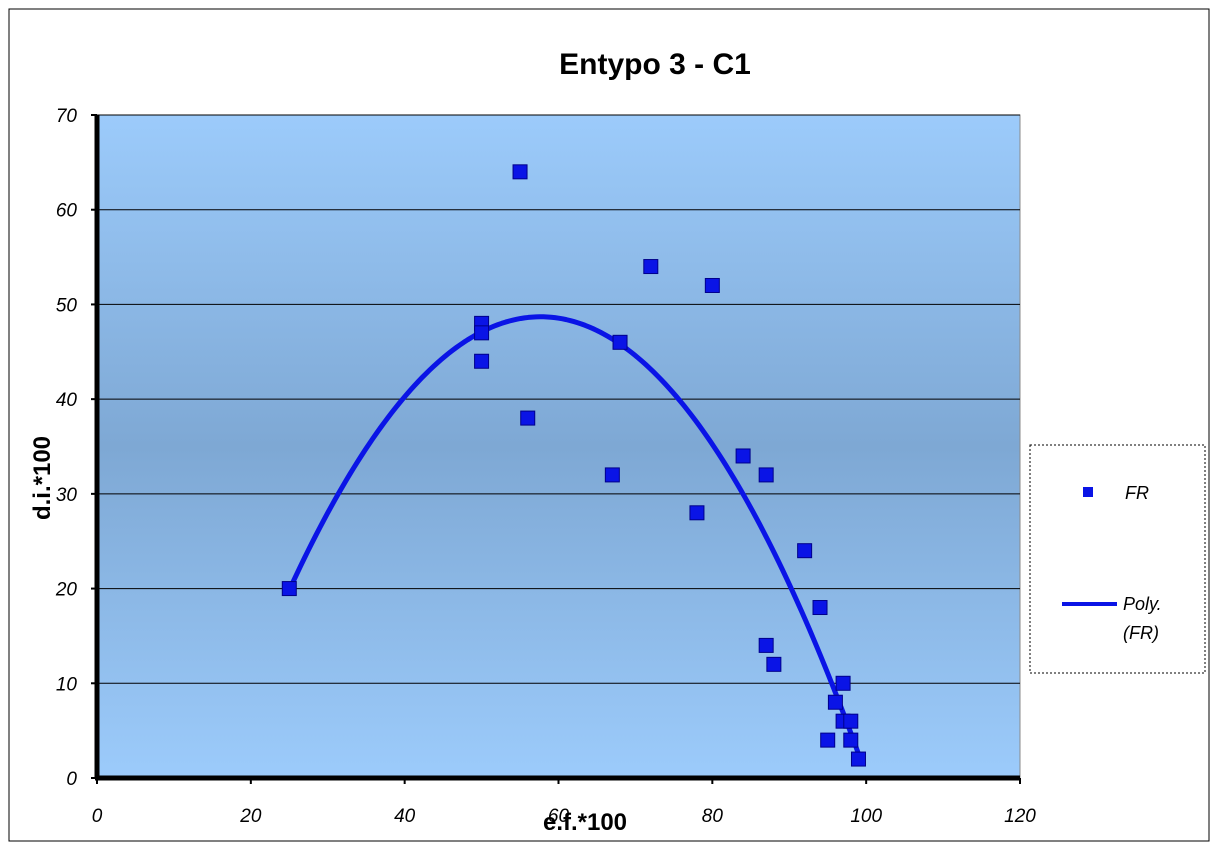 The height and width of the screenshot is (844, 1216). I want to click on legend-box, so click(1117, 559).